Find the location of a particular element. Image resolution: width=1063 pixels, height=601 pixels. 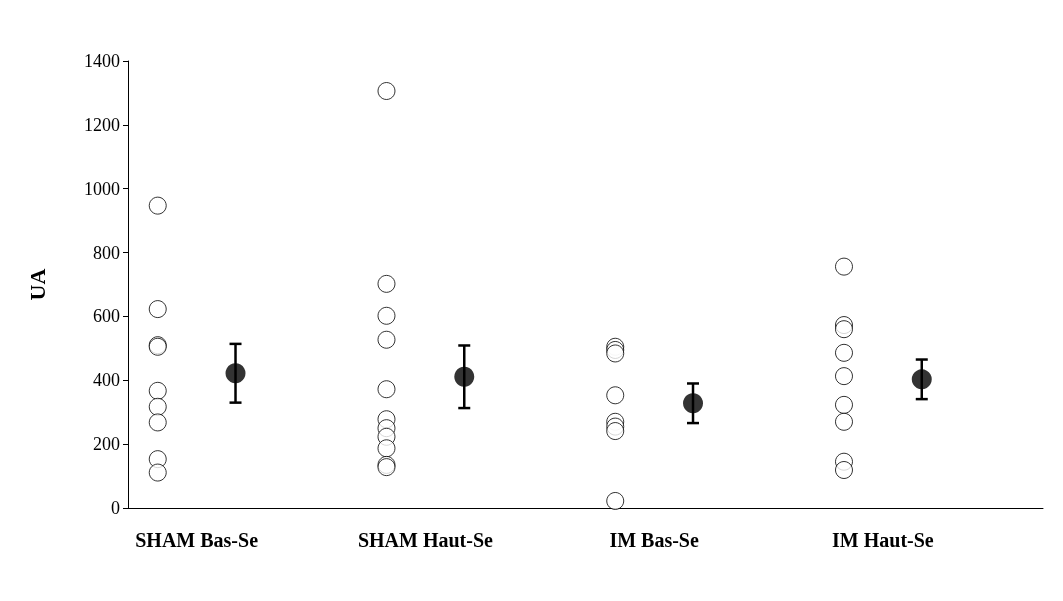

y-tick-label: 600 is located at coordinates (106, 316).